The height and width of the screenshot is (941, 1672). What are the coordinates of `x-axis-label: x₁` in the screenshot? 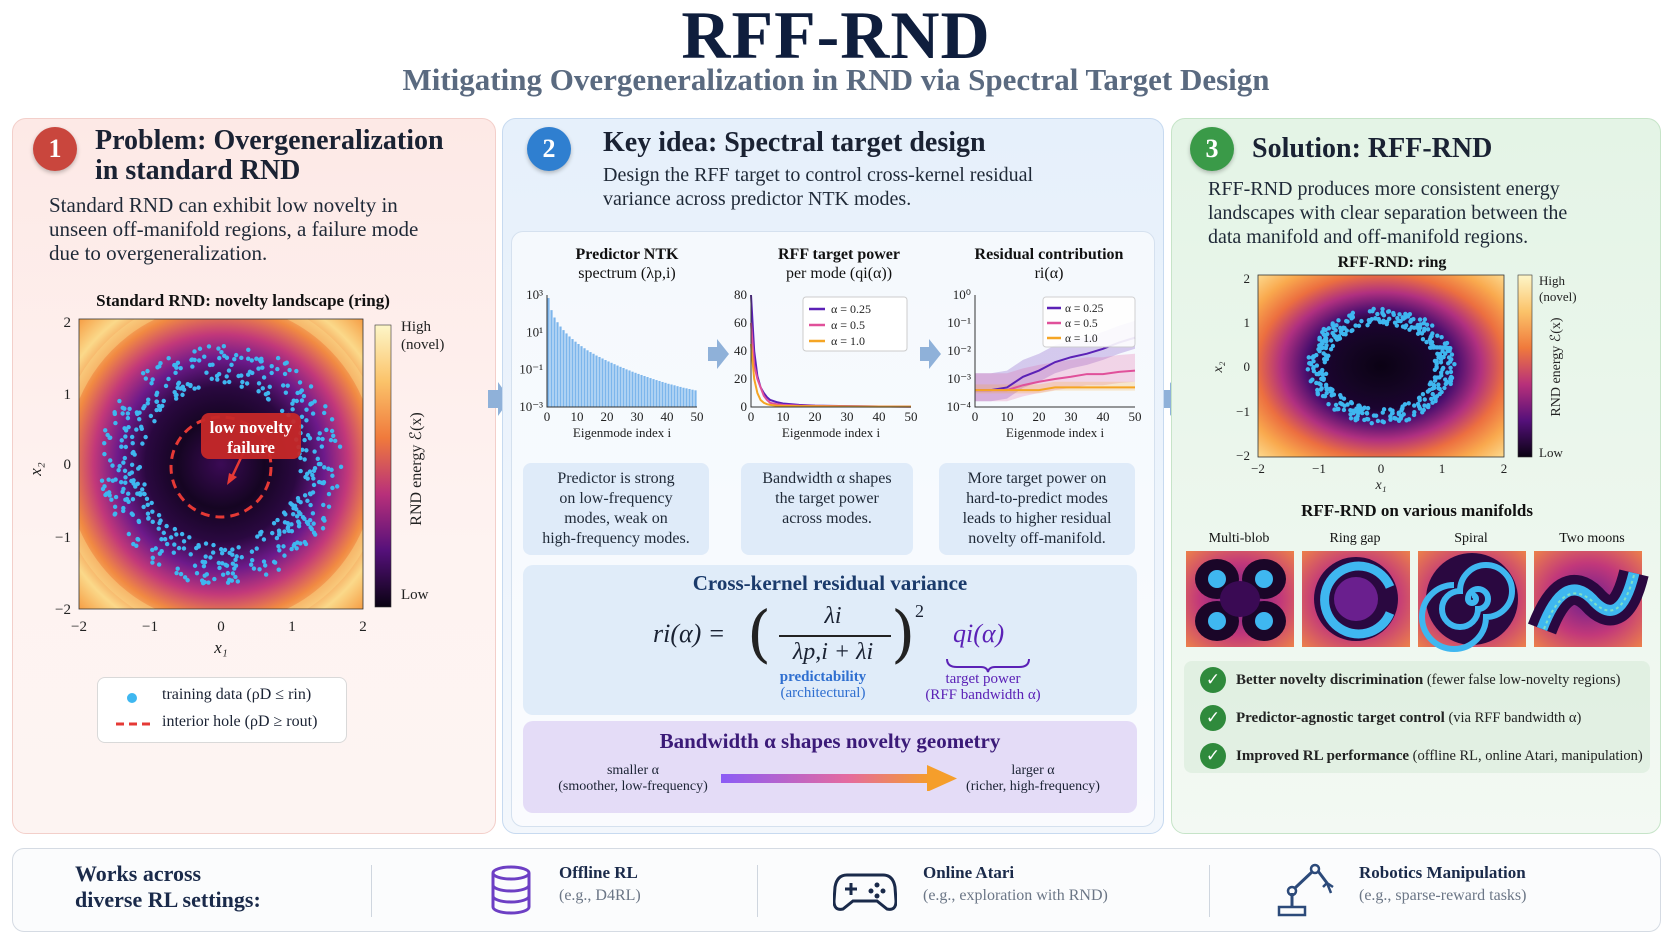 It's located at (220, 647).